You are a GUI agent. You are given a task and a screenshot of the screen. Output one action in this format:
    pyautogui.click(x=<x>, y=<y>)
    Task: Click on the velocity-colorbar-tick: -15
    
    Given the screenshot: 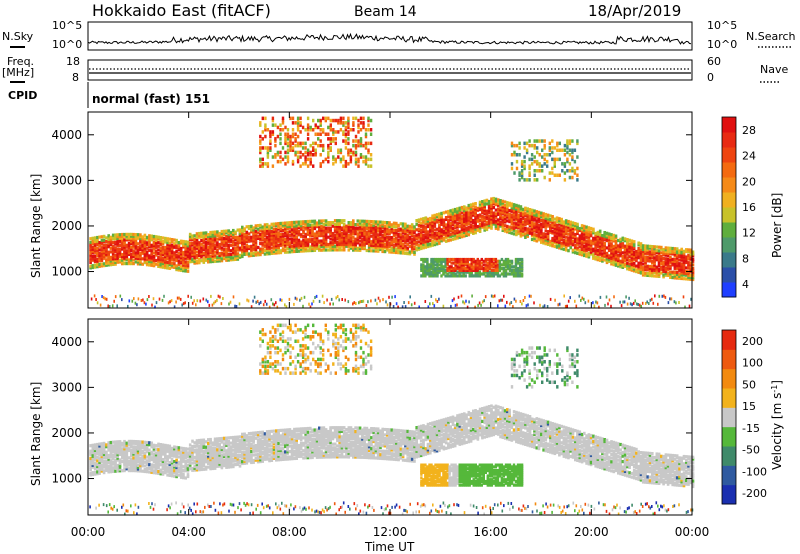 What is the action you would take?
    pyautogui.click(x=751, y=428)
    